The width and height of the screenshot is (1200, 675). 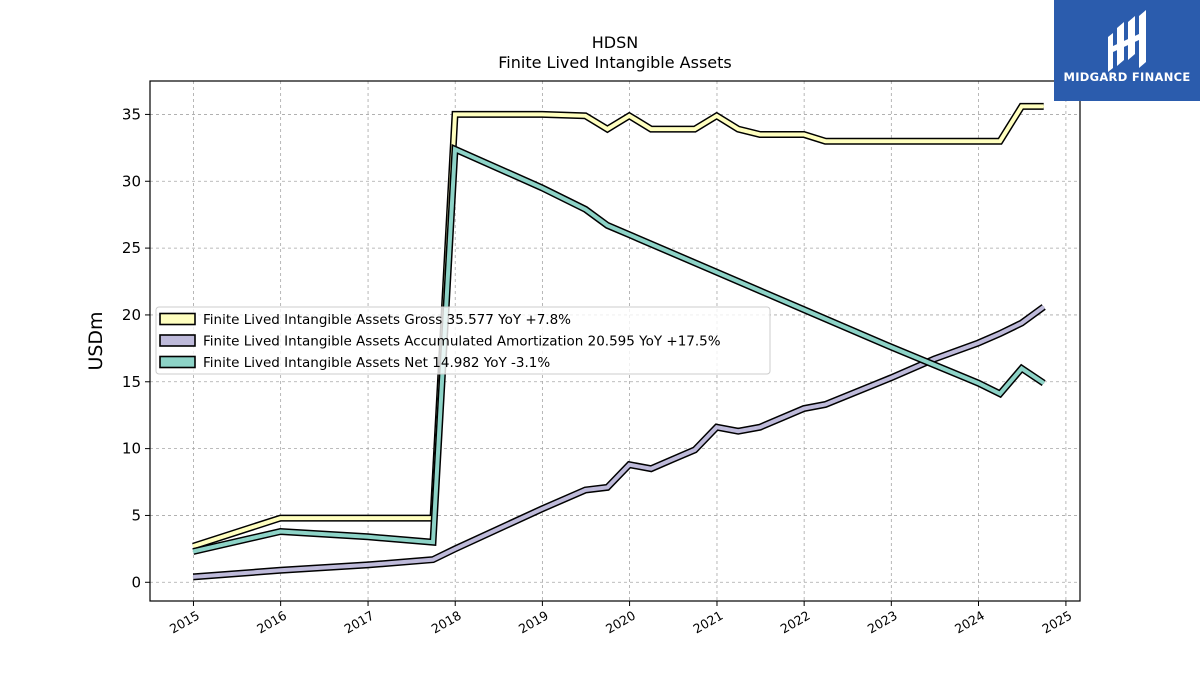 I want to click on x-tick-label: 2023, so click(x=882, y=622).